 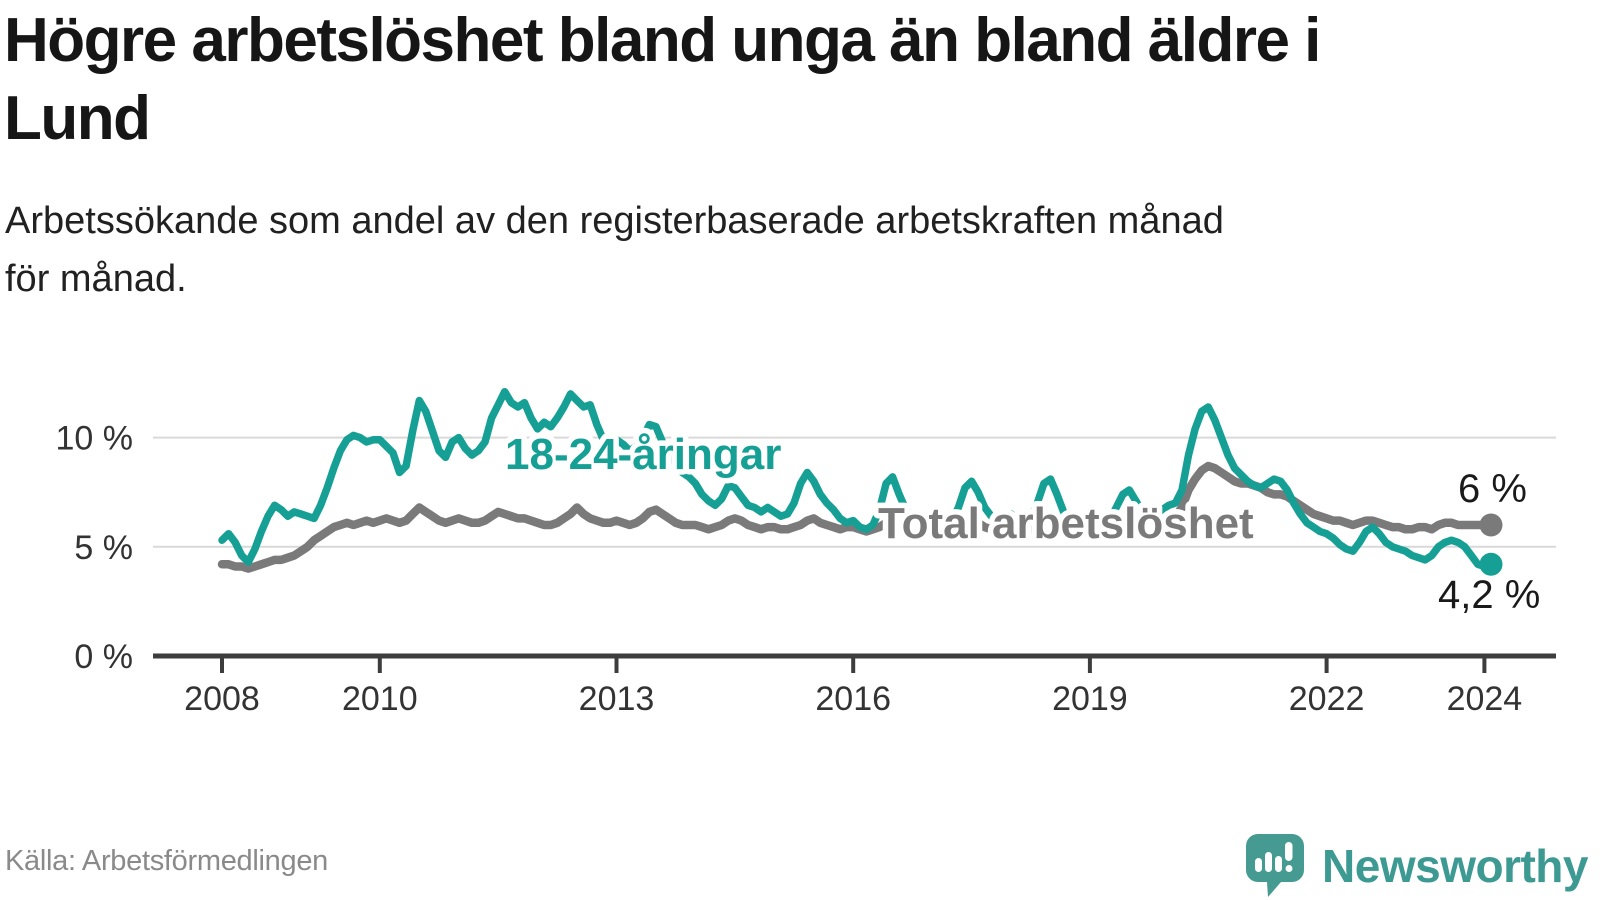 I want to click on gridlines, so click(x=854, y=492).